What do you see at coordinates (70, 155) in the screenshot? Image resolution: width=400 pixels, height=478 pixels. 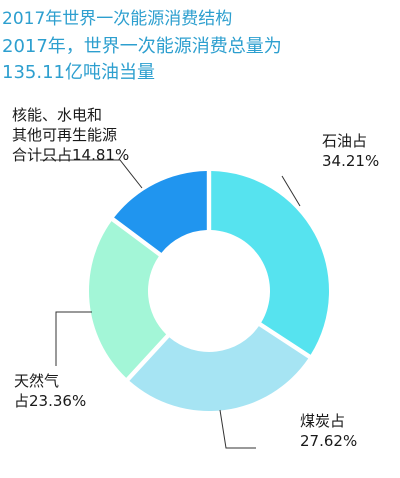 I see `slice-label-4-line-3: 合计只占14.81%` at bounding box center [70, 155].